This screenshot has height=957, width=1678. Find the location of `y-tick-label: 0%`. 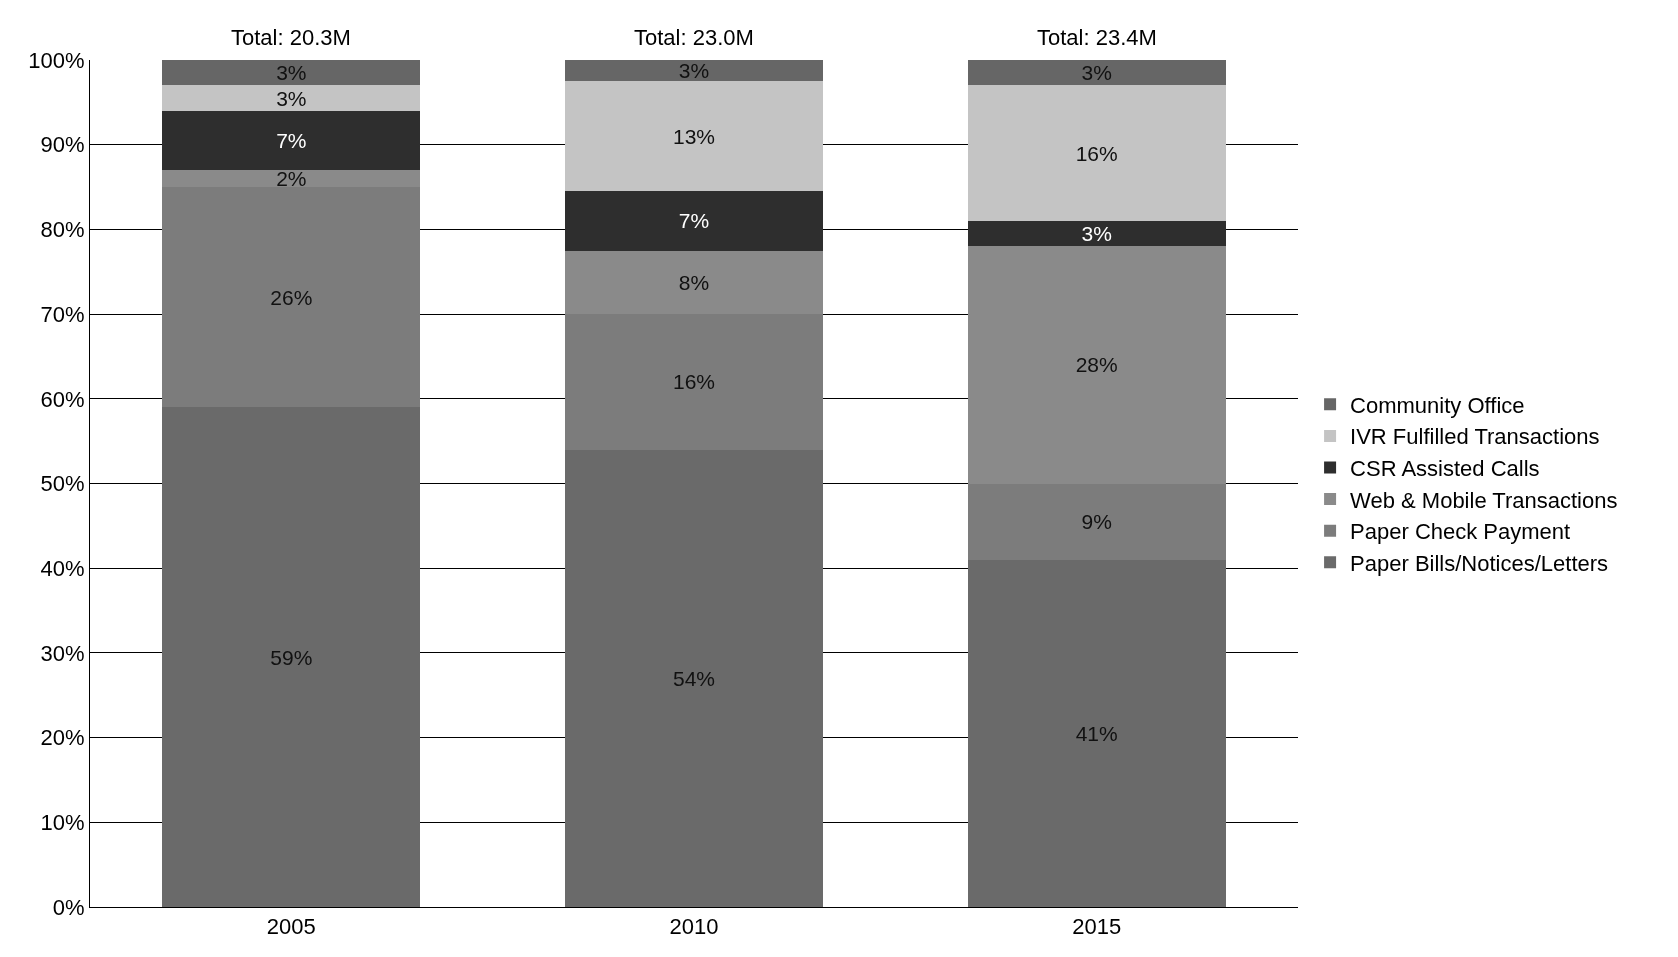

y-tick-label: 0% is located at coordinates (68, 907).